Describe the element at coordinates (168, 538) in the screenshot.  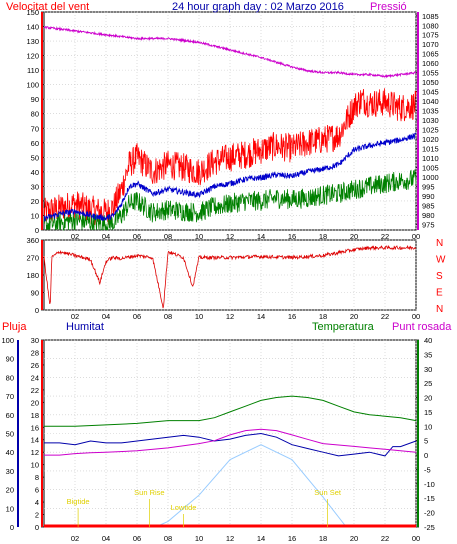
I see `temperature-x-tick-label: 08` at that location.